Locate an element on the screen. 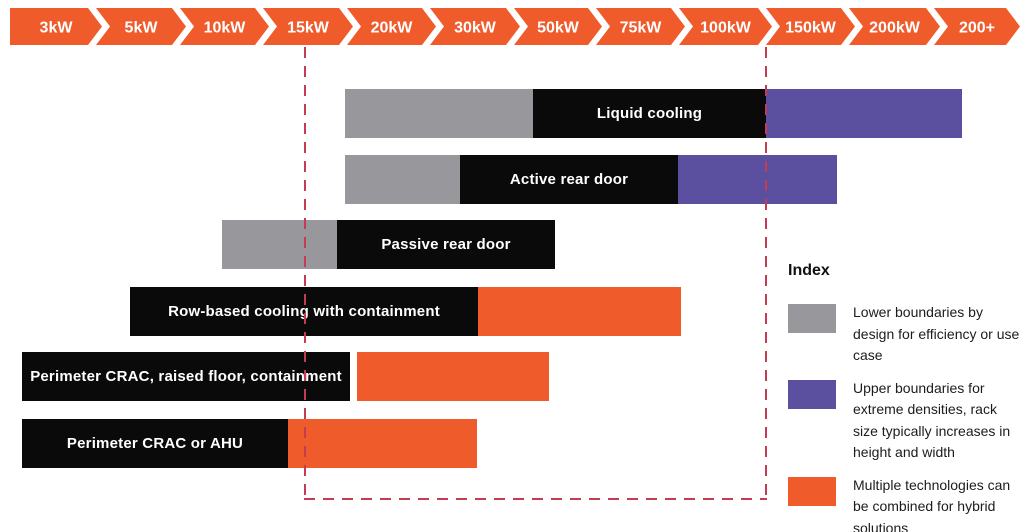  bar-segment-main-range: Passive rear door is located at coordinates (446, 244).